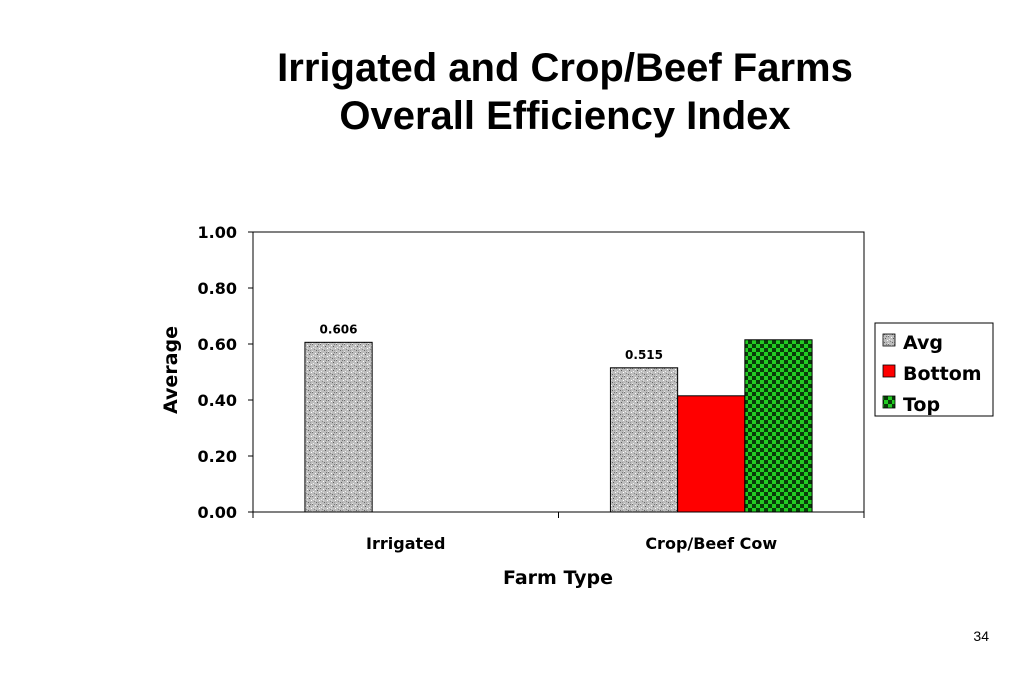 The image size is (1023, 682). Describe the element at coordinates (558, 426) in the screenshot. I see `bars` at that location.